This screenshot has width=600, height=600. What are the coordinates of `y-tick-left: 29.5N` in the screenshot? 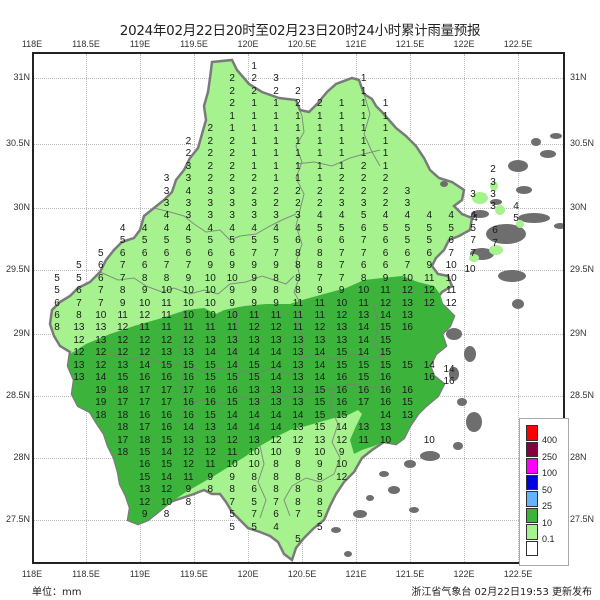 It's located at (17, 269).